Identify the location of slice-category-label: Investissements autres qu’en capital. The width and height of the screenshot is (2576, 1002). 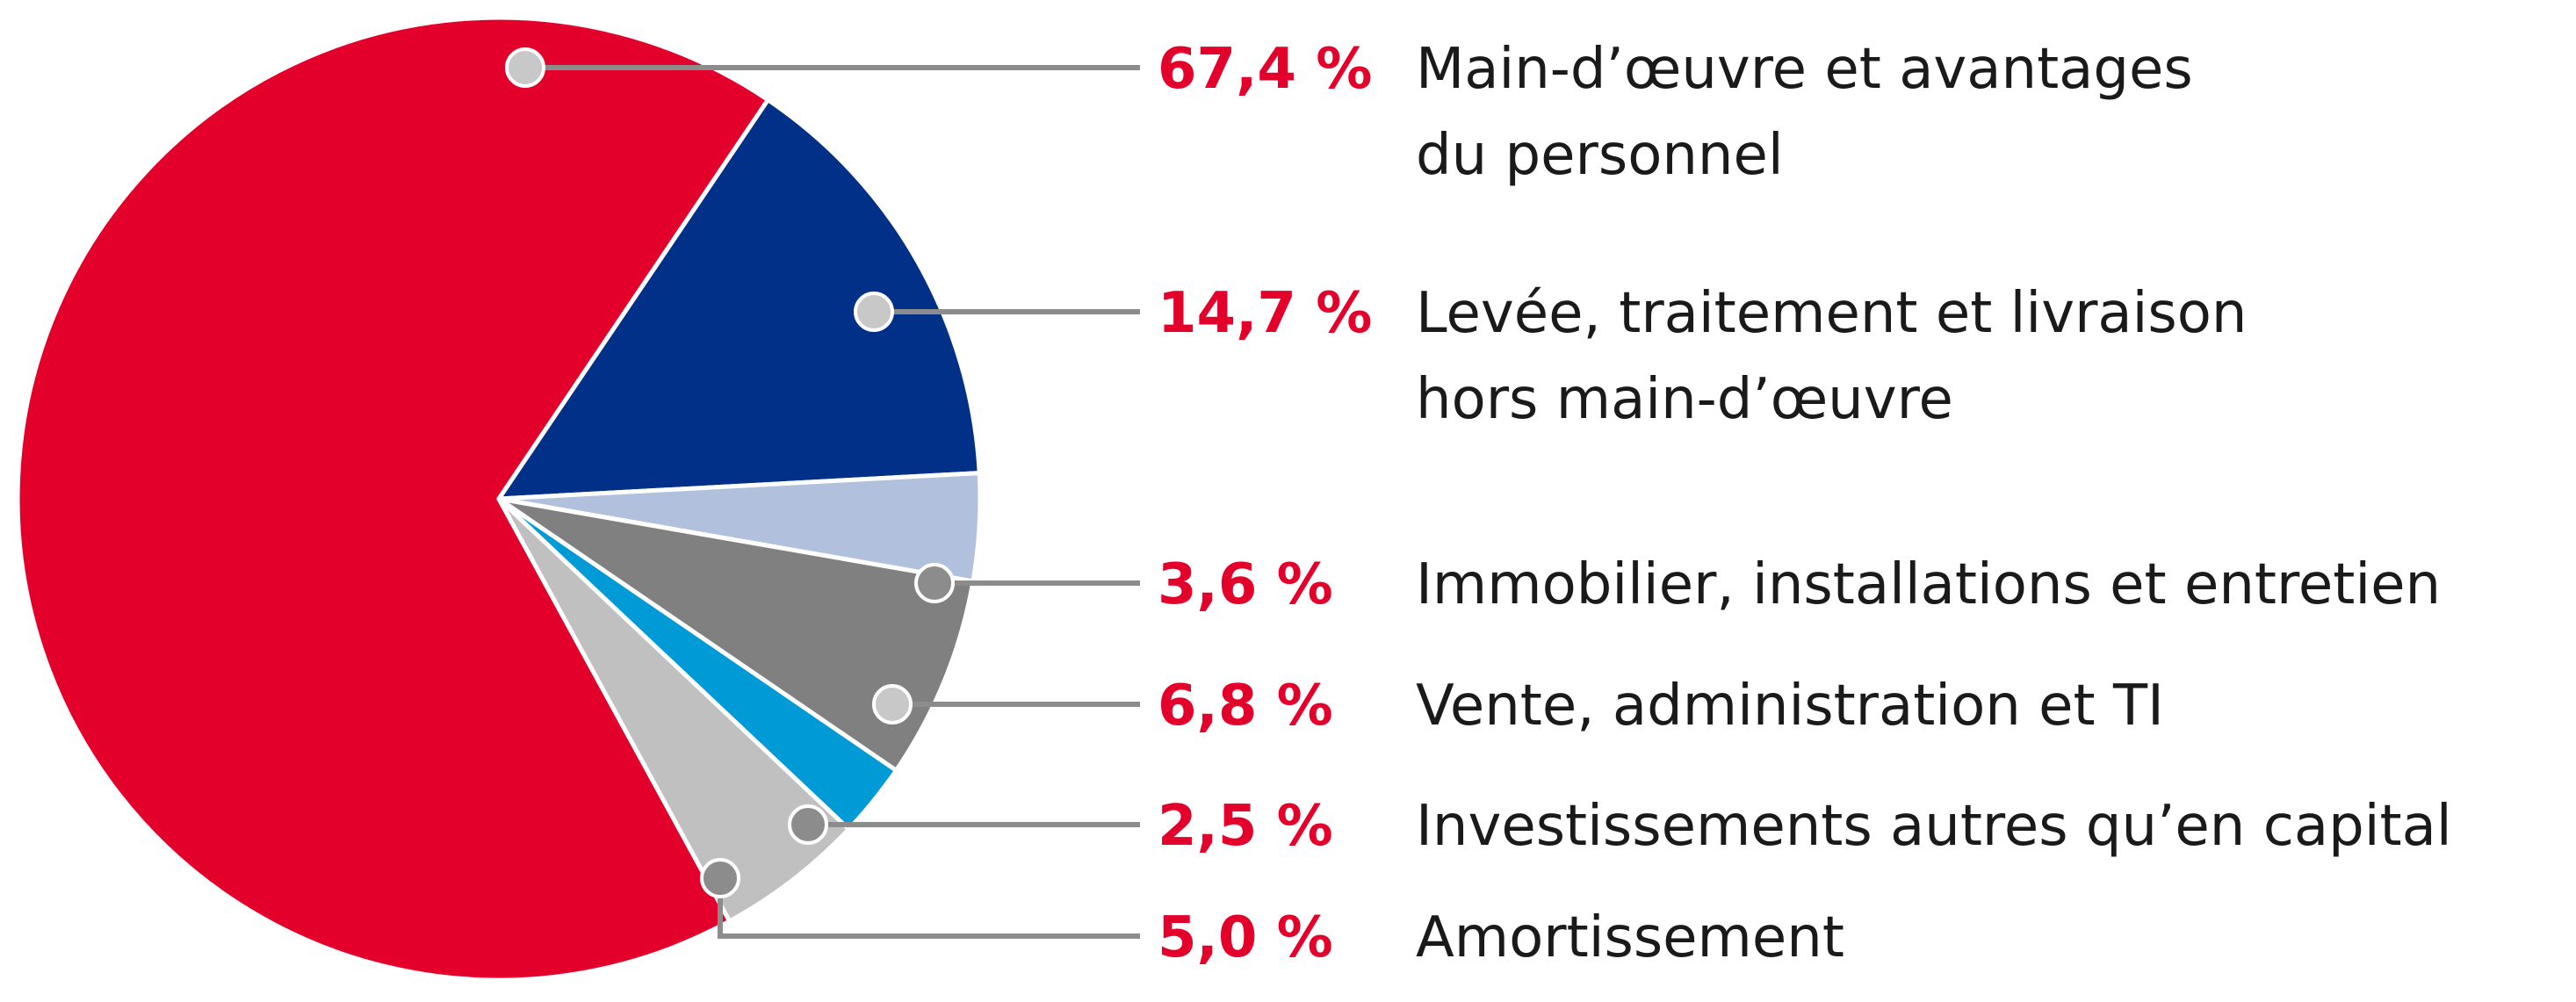
(1934, 826).